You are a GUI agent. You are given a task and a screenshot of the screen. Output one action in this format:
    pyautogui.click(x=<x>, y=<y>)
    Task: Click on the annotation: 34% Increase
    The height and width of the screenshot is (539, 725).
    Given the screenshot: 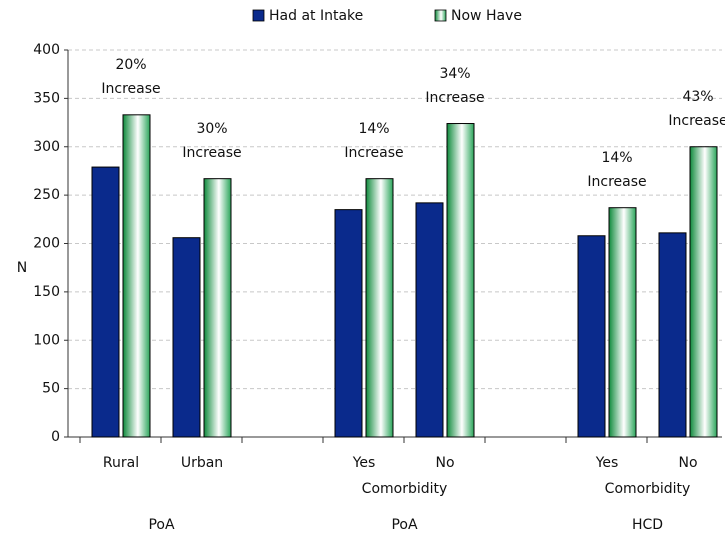 What is the action you would take?
    pyautogui.click(x=455, y=85)
    